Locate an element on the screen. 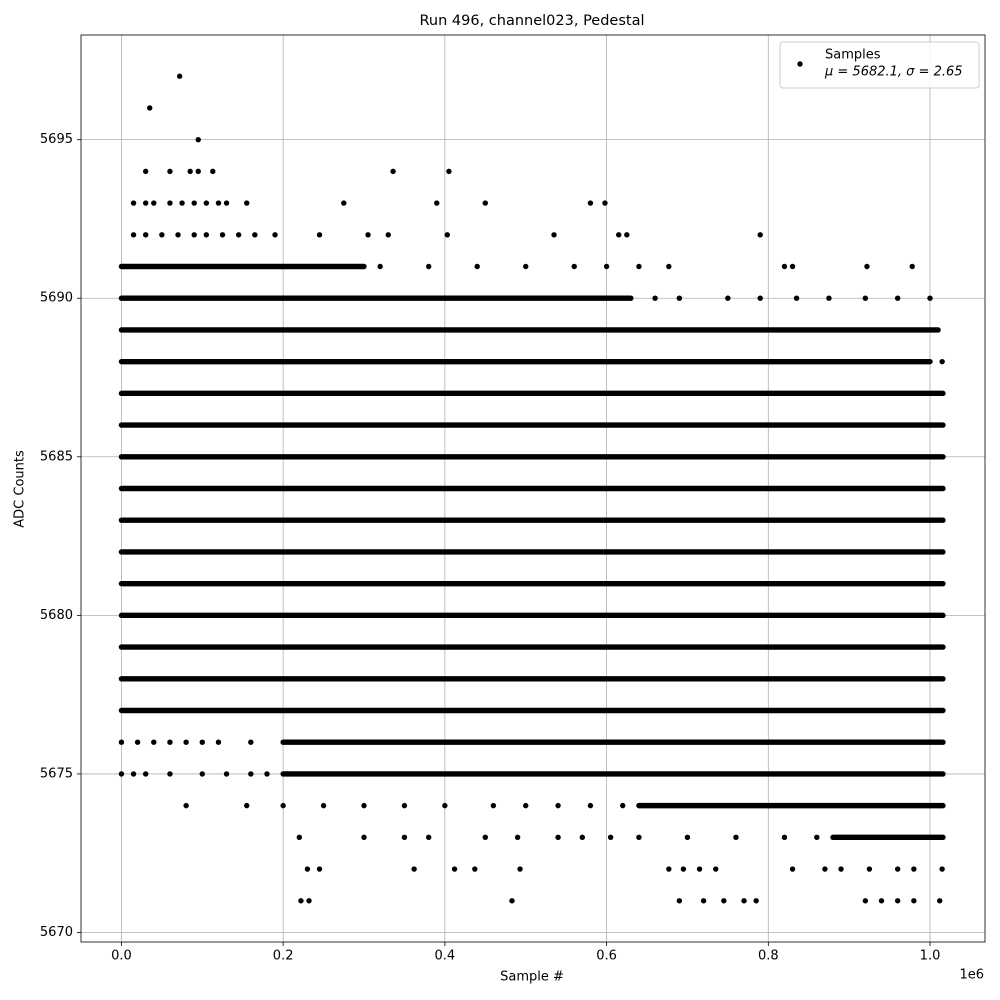 Image resolution: width=1000 pixels, height=1000 pixels. legend-box is located at coordinates (879, 65).